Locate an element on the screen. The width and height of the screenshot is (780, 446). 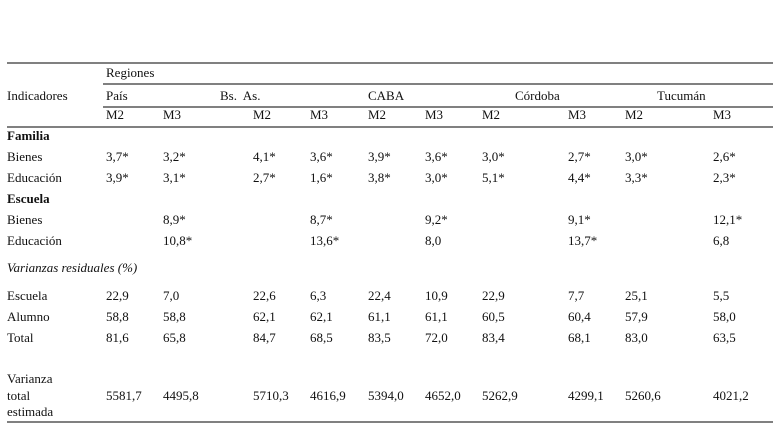
cell: 8,0 is located at coordinates (433, 240).